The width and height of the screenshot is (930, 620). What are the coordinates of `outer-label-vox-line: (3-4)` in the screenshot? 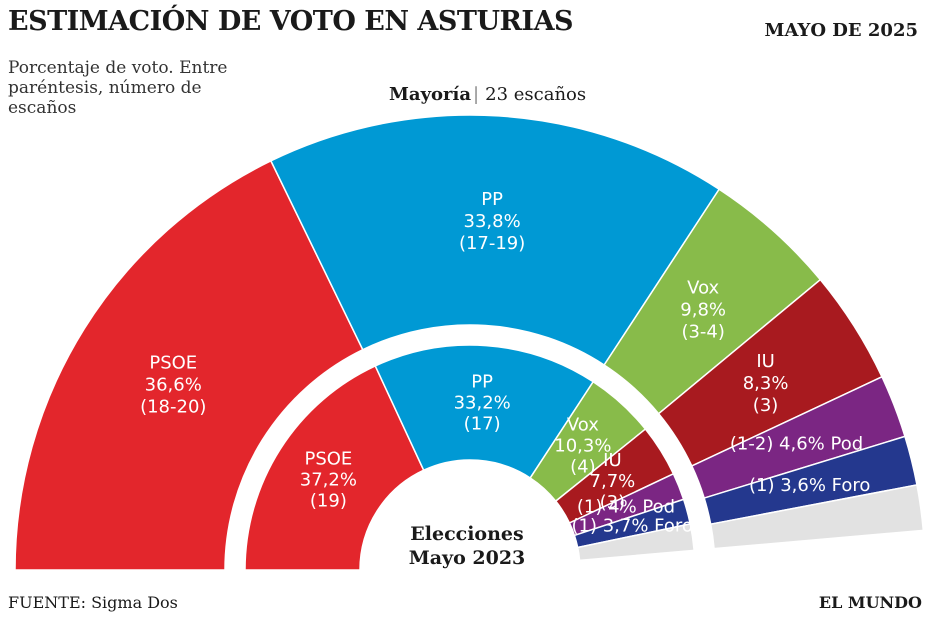 It's located at (702, 331).